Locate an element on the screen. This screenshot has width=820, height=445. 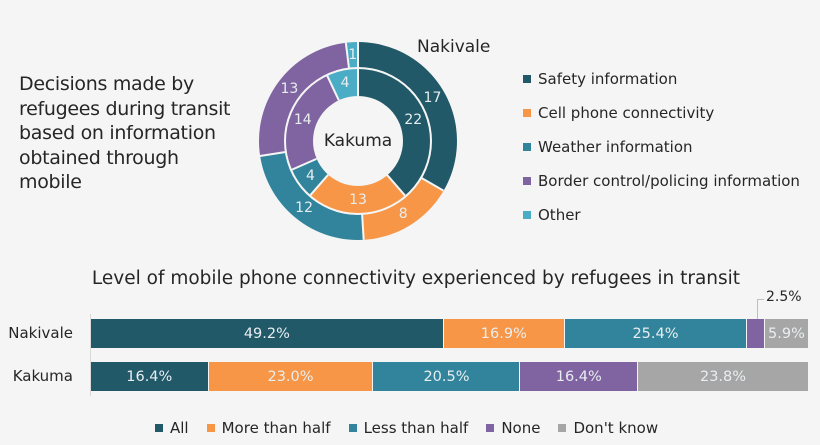
legend-item-cell-phone: Cell phone connectivity is located at coordinates (661, 113).